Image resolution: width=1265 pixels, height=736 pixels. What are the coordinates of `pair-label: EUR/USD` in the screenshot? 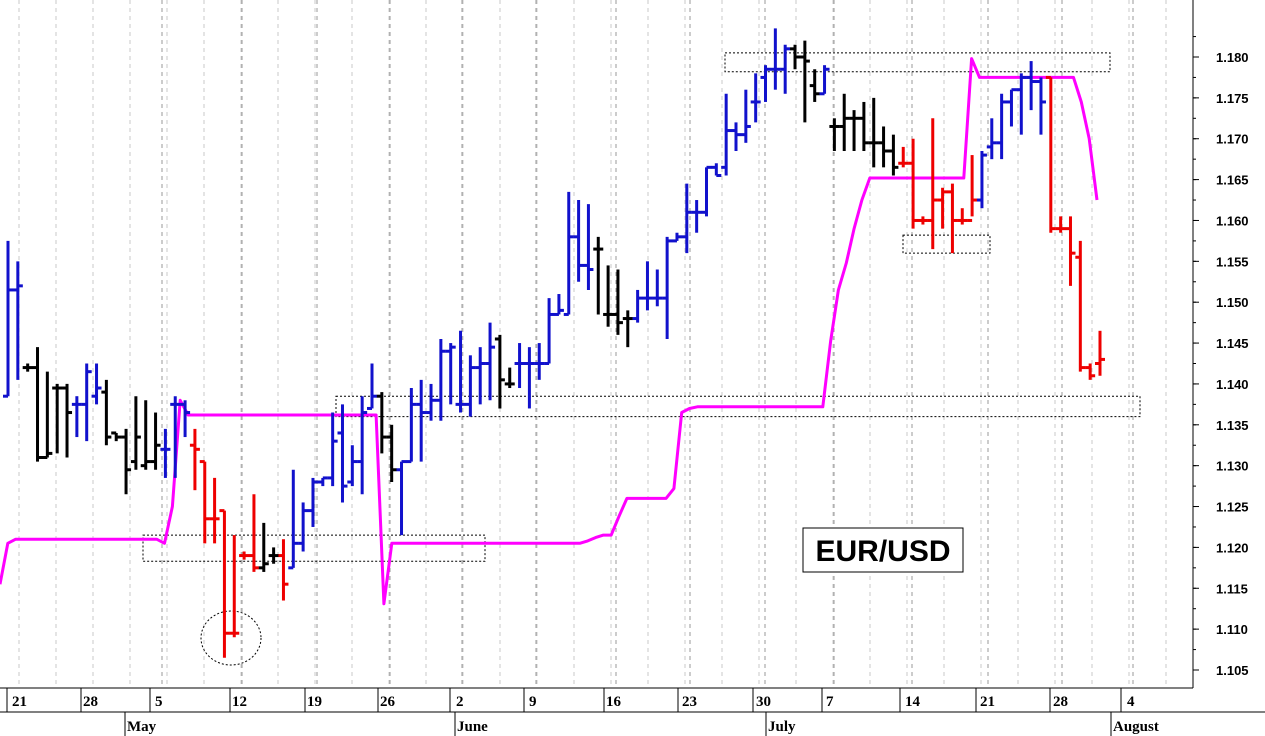 It's located at (883, 550).